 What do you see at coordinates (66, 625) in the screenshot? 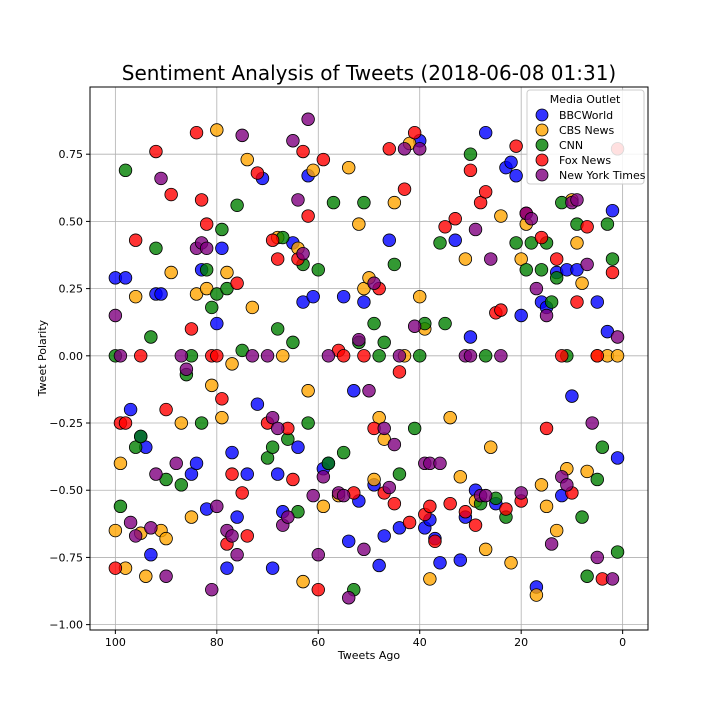
I see `y-tick-label: −1.00` at bounding box center [66, 625].